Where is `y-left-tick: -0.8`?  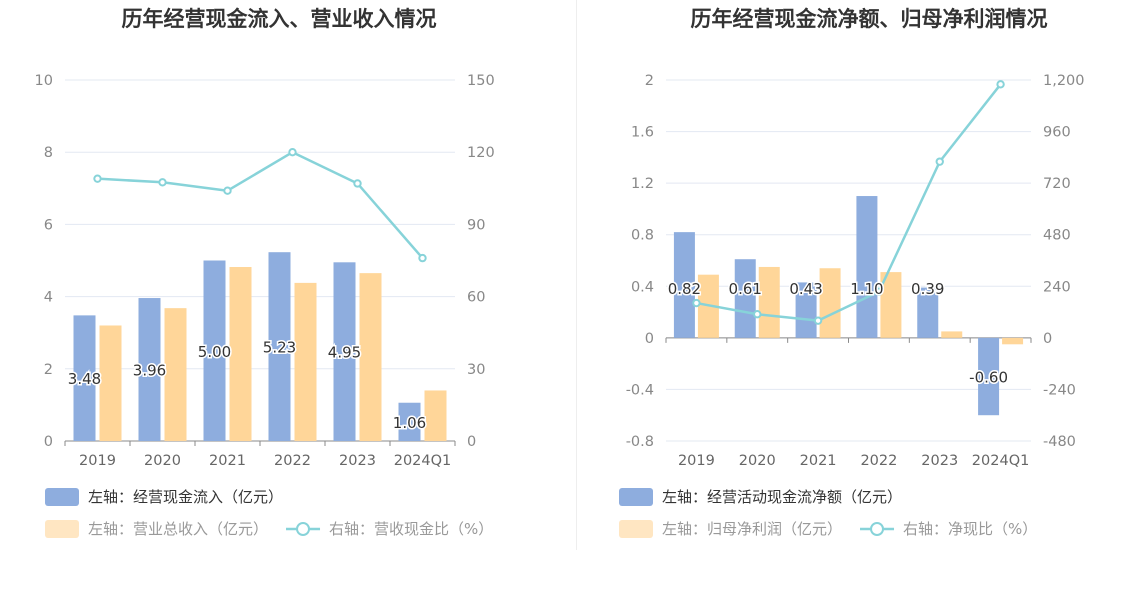
y-left-tick: -0.8 is located at coordinates (640, 442).